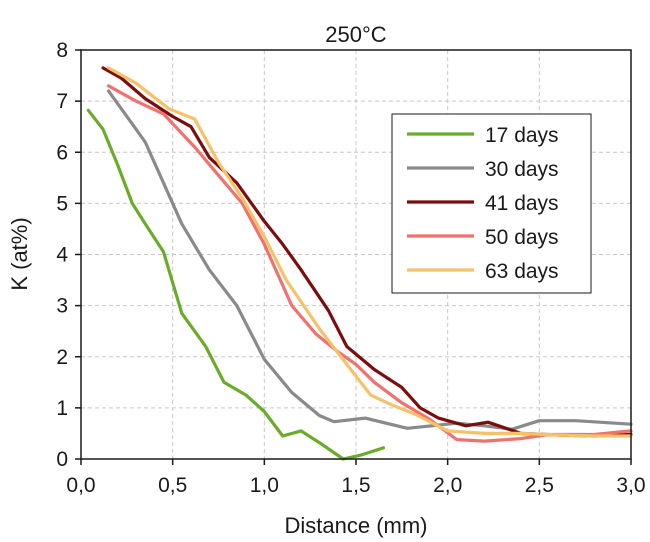  What do you see at coordinates (62, 306) in the screenshot?
I see `y-tick-label: 3` at bounding box center [62, 306].